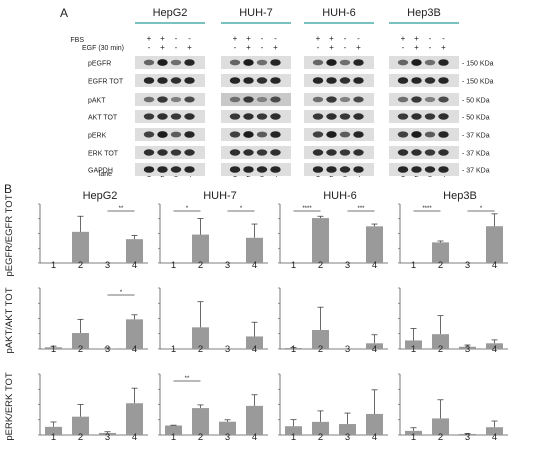 The height and width of the screenshot is (463, 550). Describe the element at coordinates (424, 13) in the screenshot. I see `cell-line-hep3b: Hep3B` at that location.